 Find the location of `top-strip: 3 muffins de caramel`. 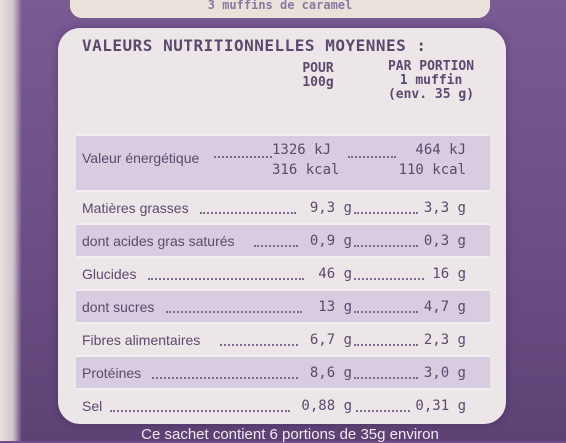

top-strip: 3 muffins de caramel is located at coordinates (280, 9).